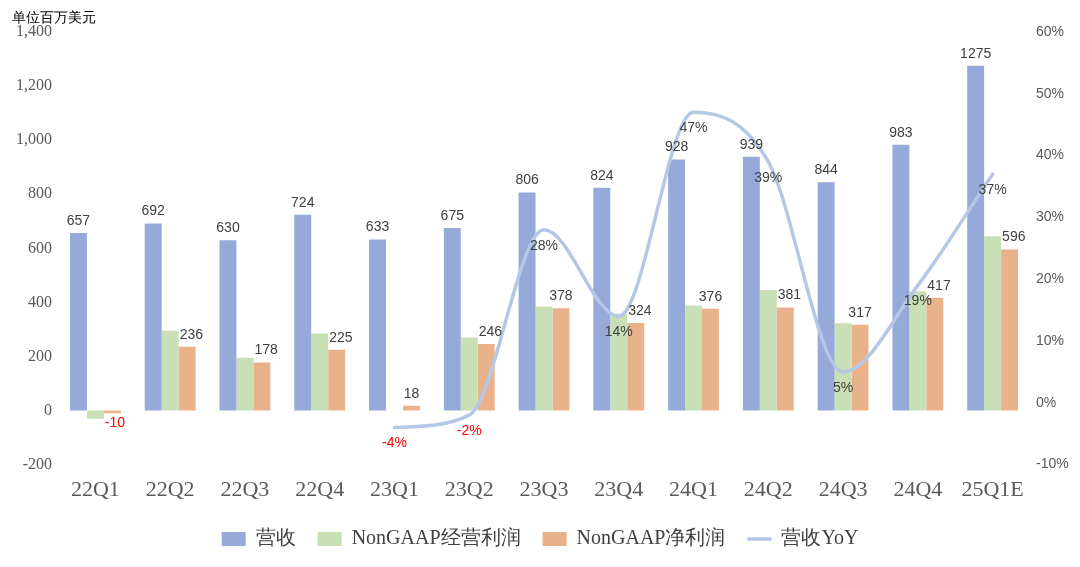 The image size is (1080, 567). I want to click on y2-tick-label: 60%, so click(1050, 30).